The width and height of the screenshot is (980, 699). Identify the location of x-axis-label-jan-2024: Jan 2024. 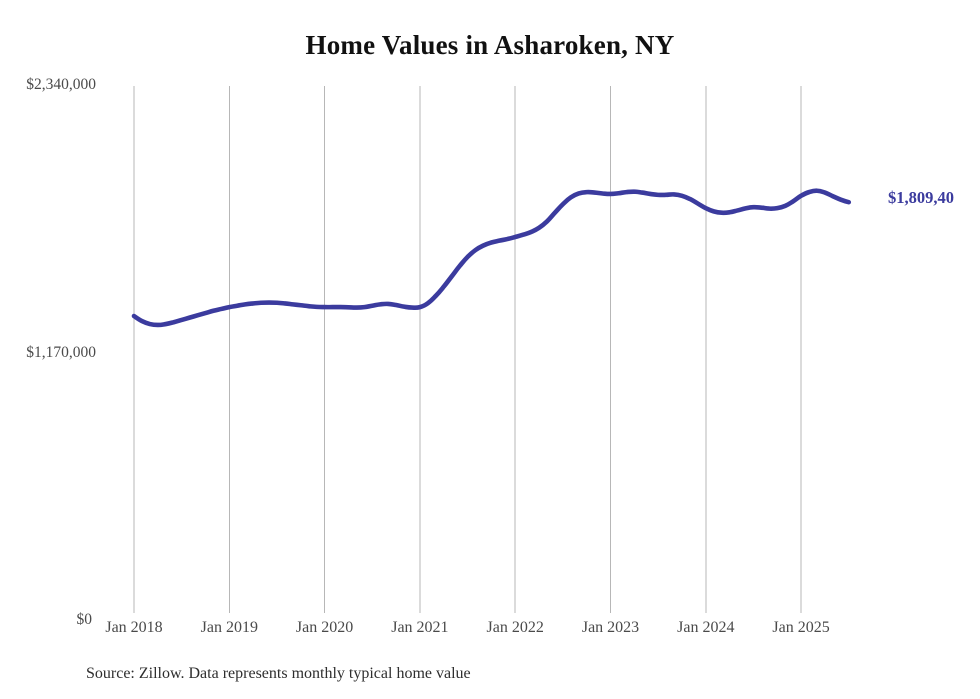
(706, 627).